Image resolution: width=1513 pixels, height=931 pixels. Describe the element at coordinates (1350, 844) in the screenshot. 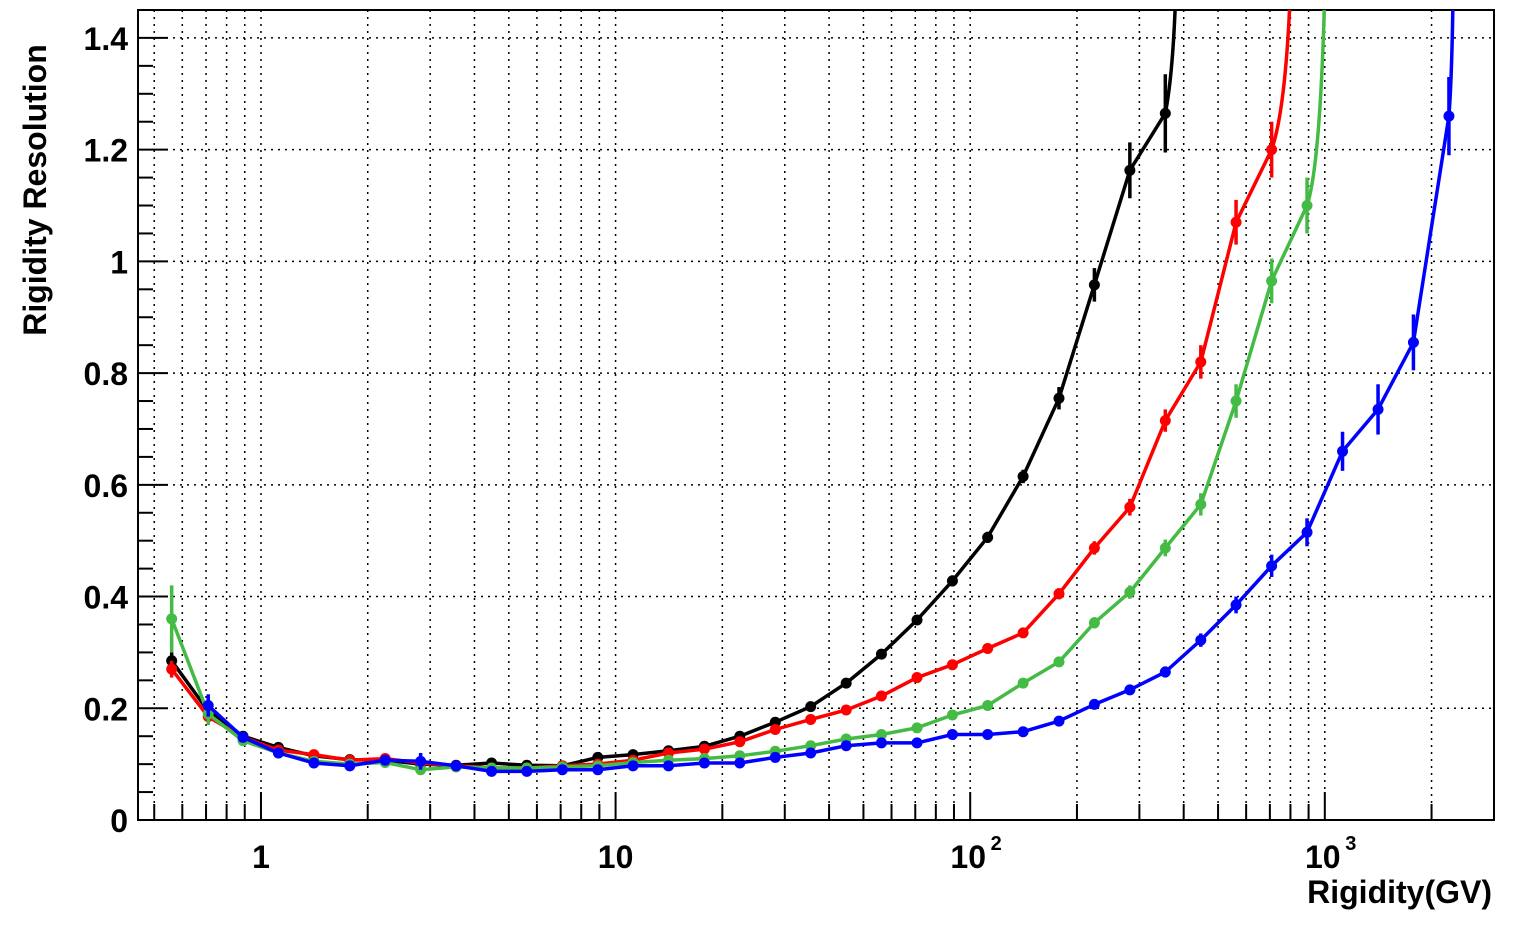

I see `x-tick-exponent: 3` at that location.